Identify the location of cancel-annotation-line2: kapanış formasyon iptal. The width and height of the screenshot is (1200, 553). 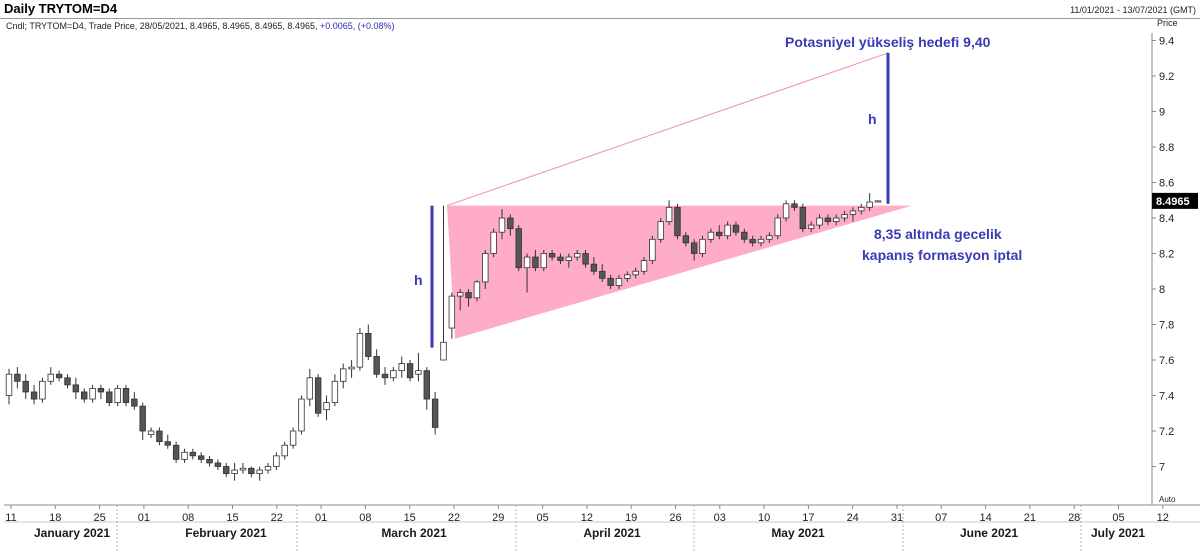
(942, 255).